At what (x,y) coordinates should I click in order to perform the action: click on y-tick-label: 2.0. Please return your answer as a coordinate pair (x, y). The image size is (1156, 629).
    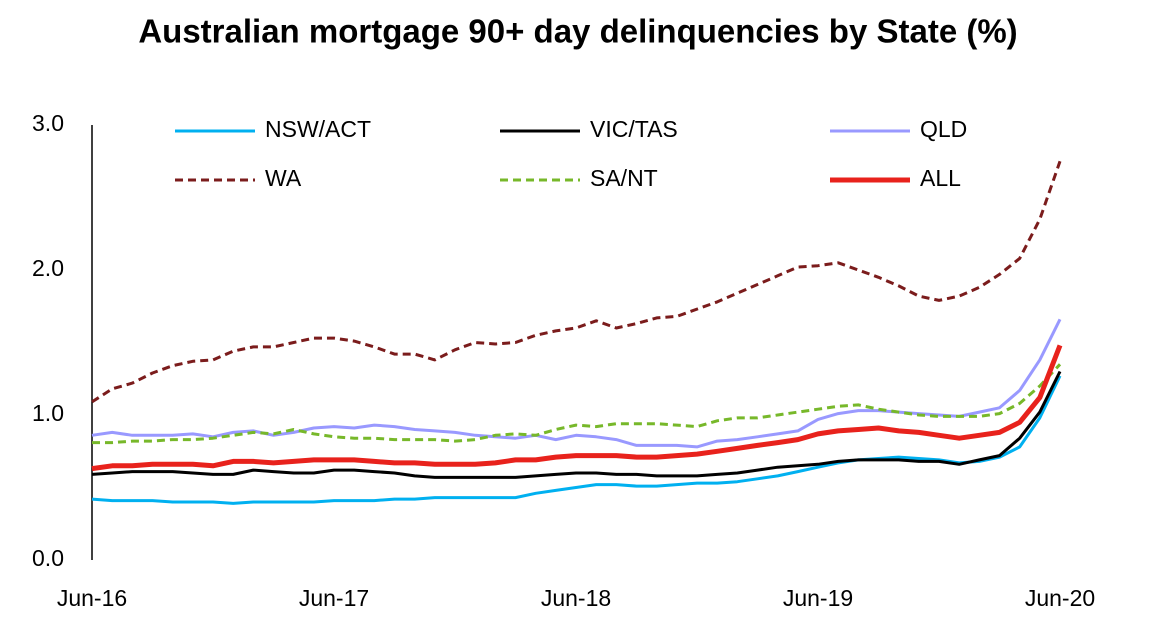
    Looking at the image, I should click on (48, 268).